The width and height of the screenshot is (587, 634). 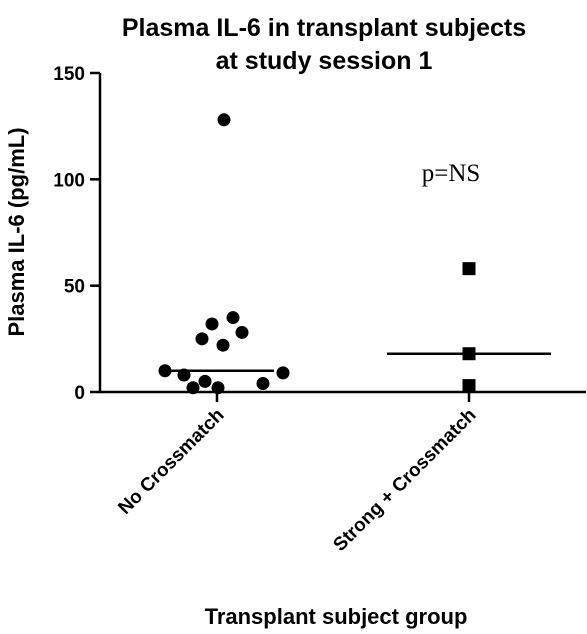 What do you see at coordinates (69, 180) in the screenshot?
I see `y-tick-label: 100` at bounding box center [69, 180].